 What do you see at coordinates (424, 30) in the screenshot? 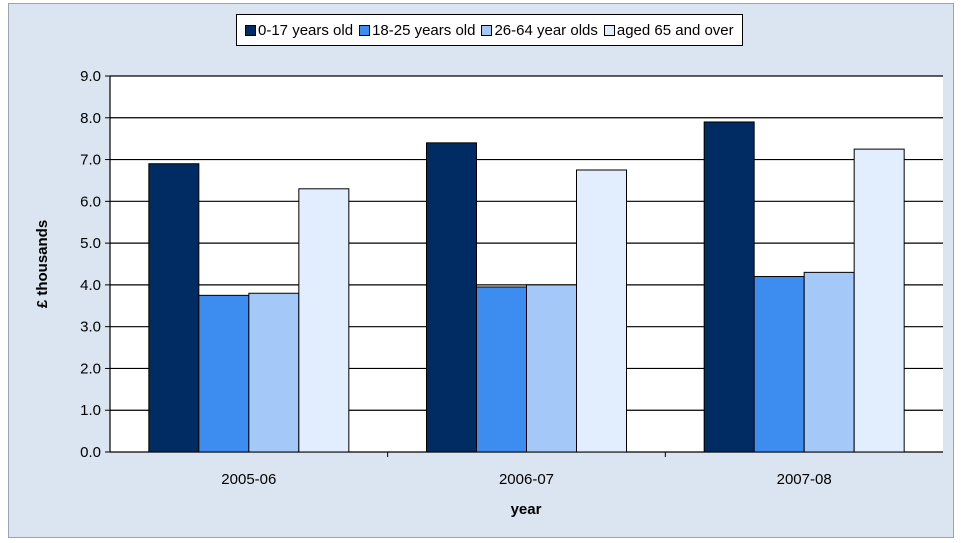
I see `legend-label: 18-25 years old` at bounding box center [424, 30].